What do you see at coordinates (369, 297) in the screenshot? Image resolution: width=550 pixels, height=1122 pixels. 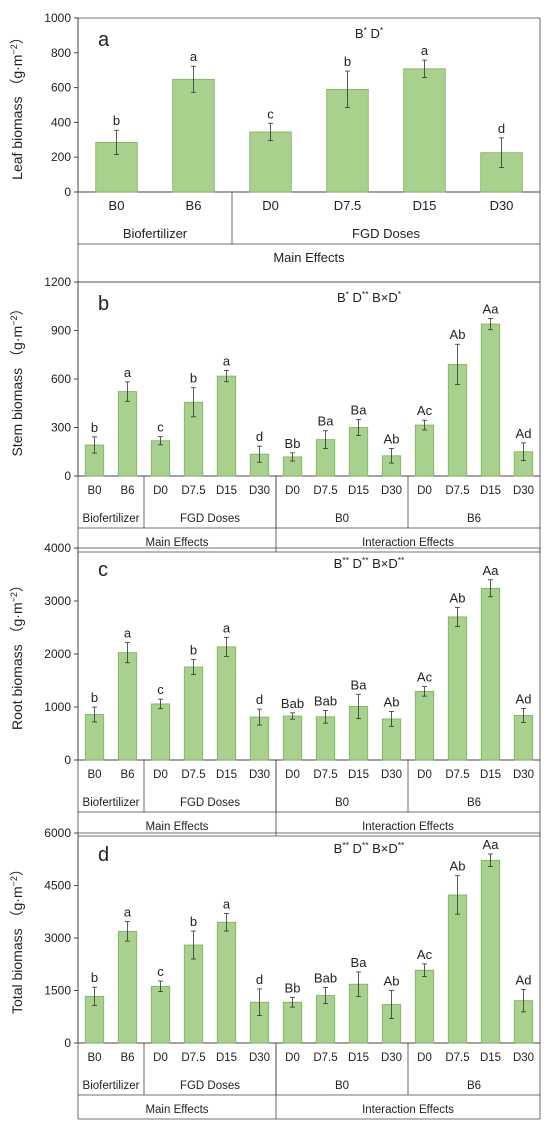 I see `significance-label: B* D** B×D*` at bounding box center [369, 297].